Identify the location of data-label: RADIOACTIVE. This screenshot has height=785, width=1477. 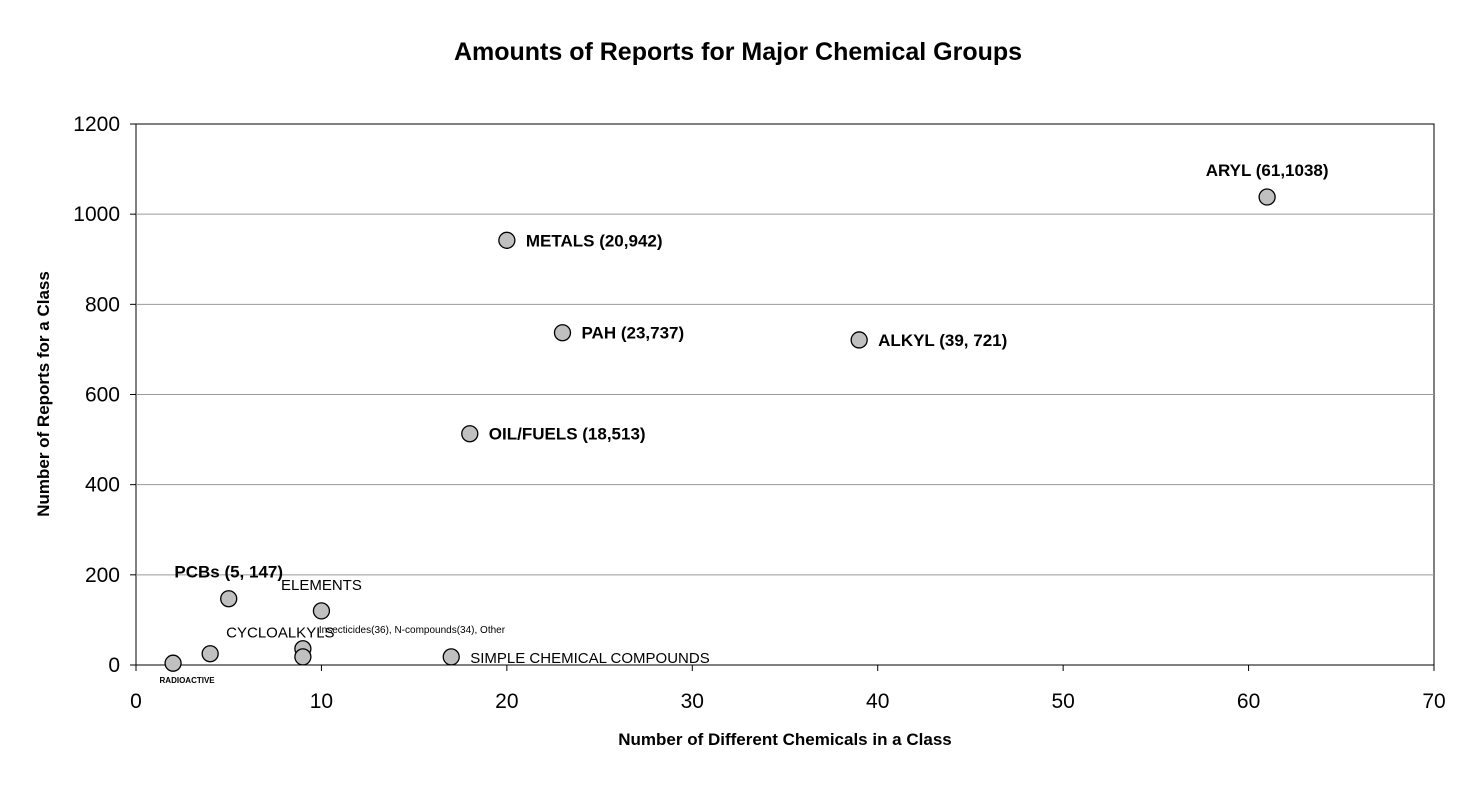
(188, 680).